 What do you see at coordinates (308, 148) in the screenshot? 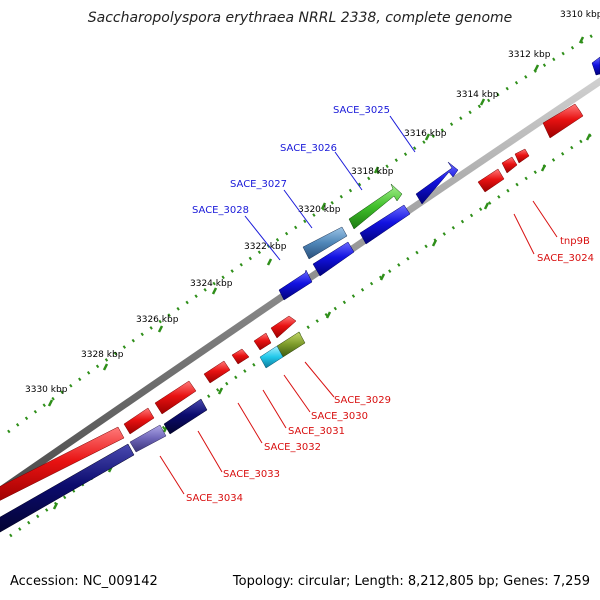
I see `gene-label-sace-3026: SACE_3026` at bounding box center [308, 148].